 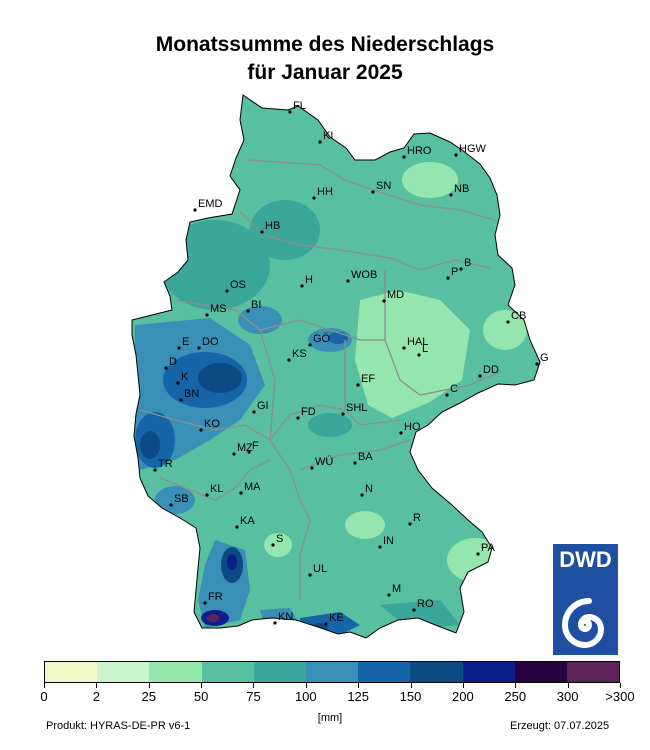 What do you see at coordinates (459, 190) in the screenshot?
I see `city-nb: NB` at bounding box center [459, 190].